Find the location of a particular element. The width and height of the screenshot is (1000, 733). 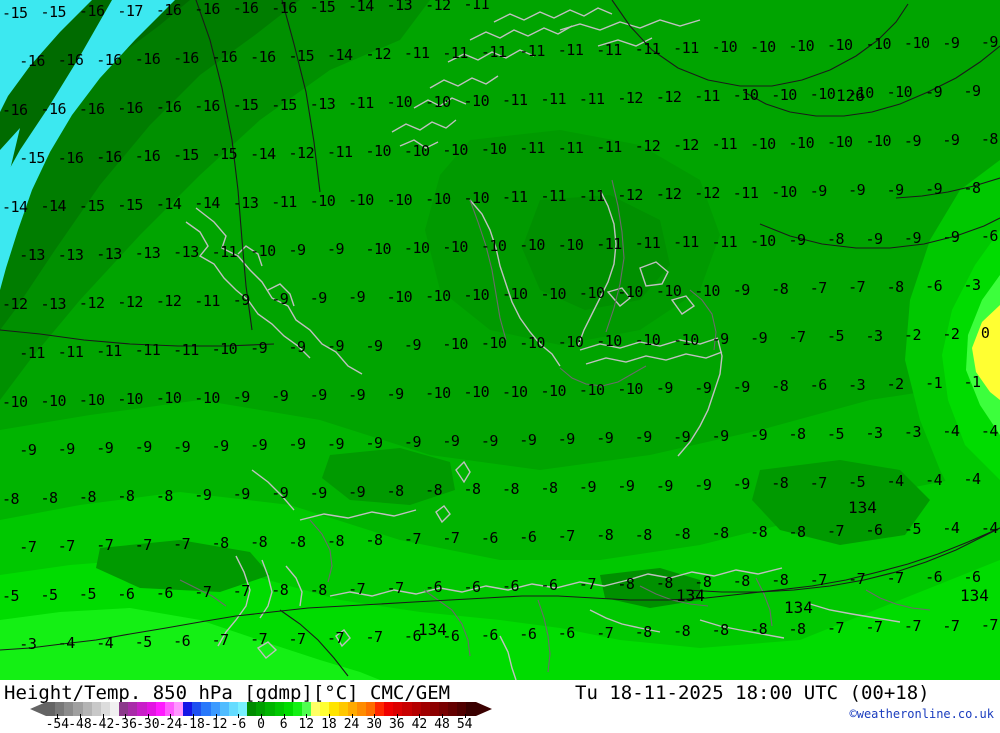

colorbar-right-arrow is located at coordinates (484, 709).